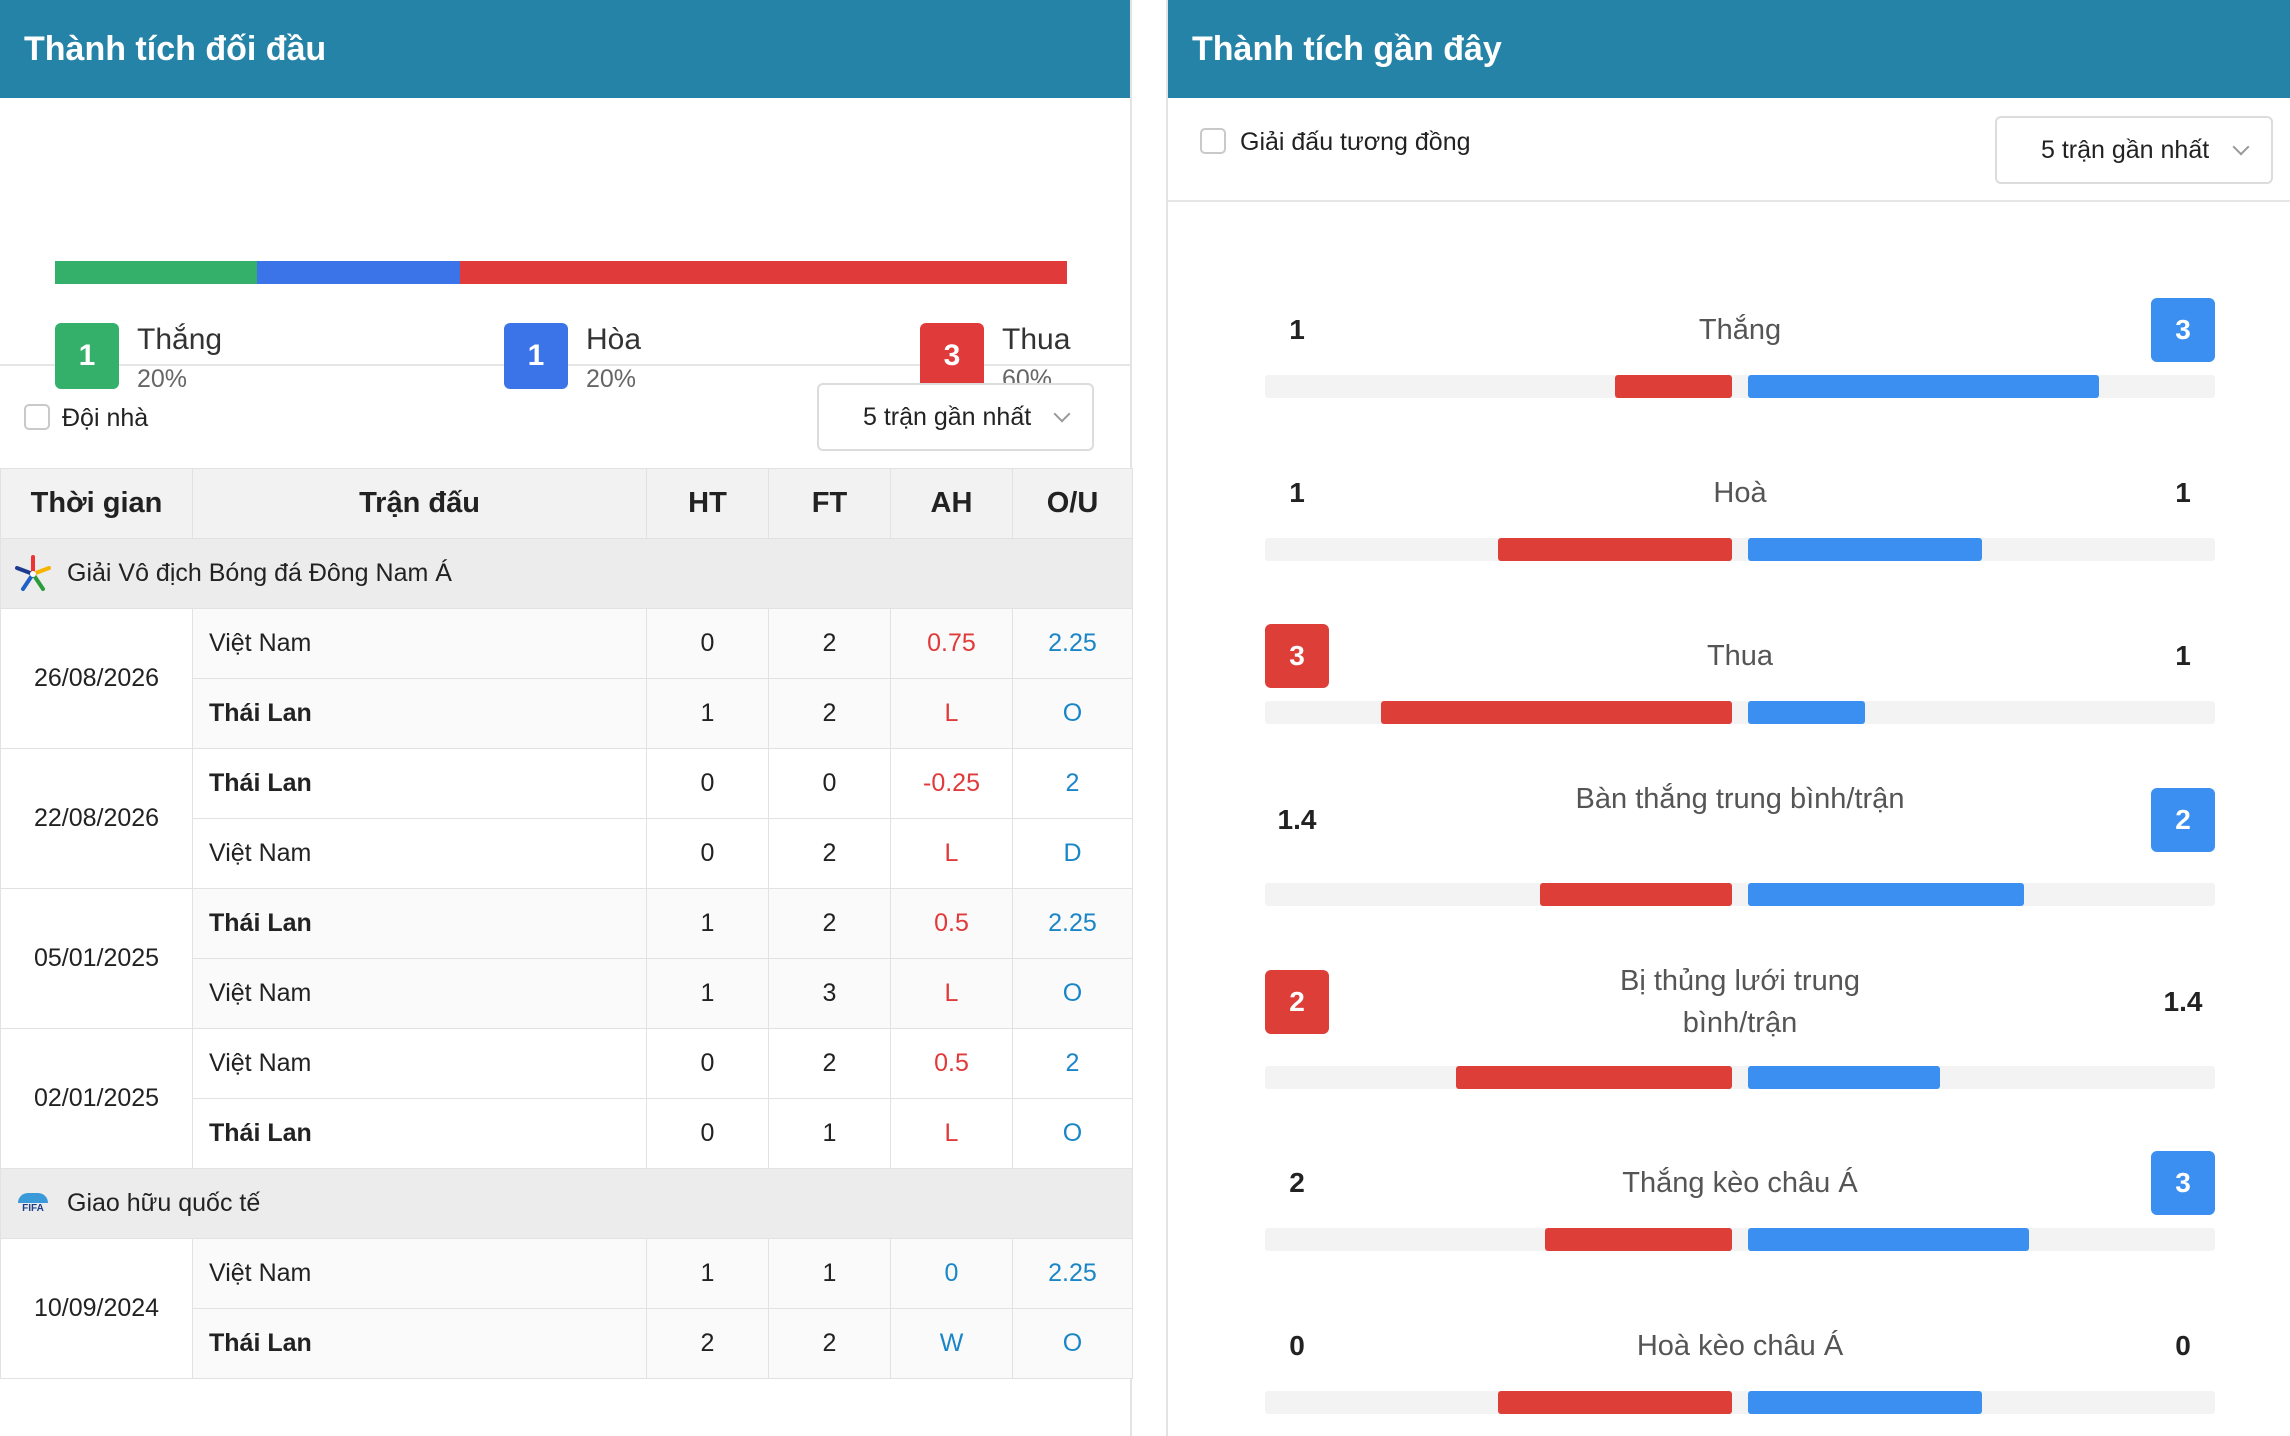 This screenshot has width=2290, height=1436. I want to click on home-value: 0, so click(1297, 1345).